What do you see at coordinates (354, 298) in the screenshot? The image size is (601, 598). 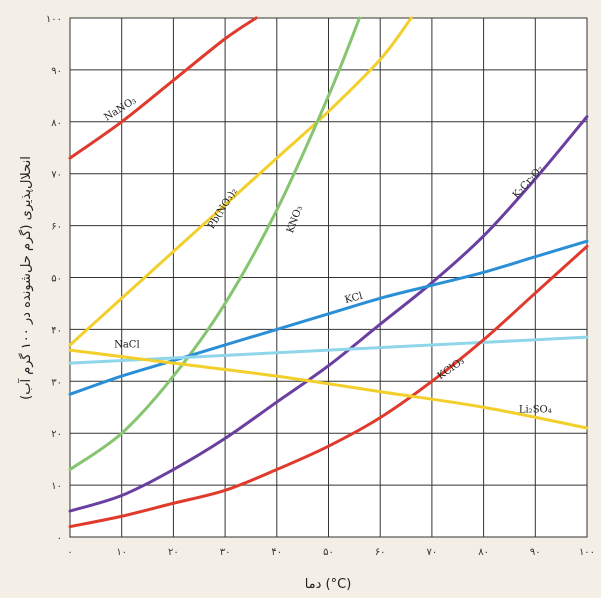 I see `series-label-4: KCl` at bounding box center [354, 298].